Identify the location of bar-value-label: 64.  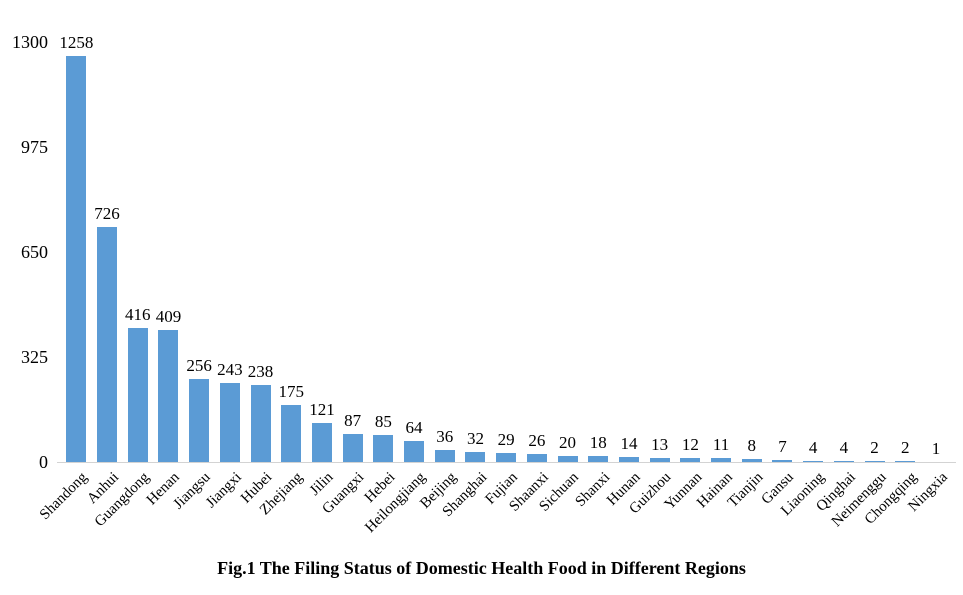
(414, 428).